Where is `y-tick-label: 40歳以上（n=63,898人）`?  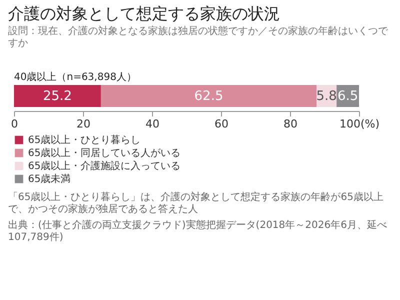 y-tick-label: 40歳以上（n=63,898人） is located at coordinates (75, 77).